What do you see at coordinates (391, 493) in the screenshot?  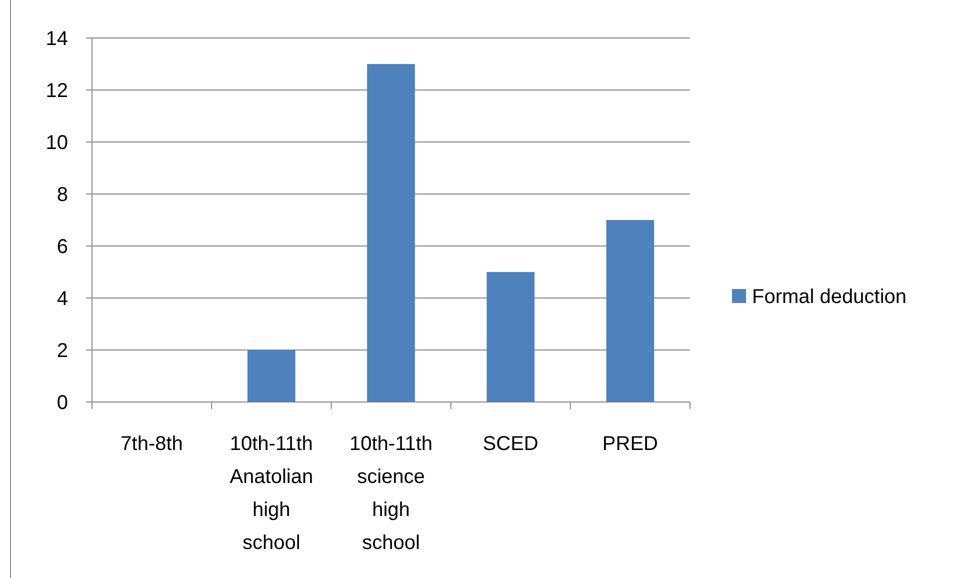 I see `x-tick-label: 10th-11th science high school` at bounding box center [391, 493].